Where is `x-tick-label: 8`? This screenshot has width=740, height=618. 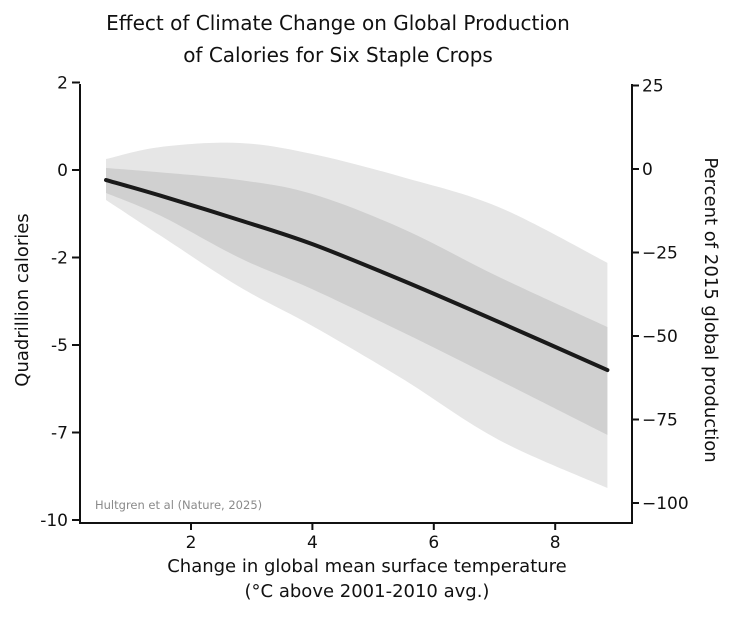
x-tick-label: 8 is located at coordinates (555, 543).